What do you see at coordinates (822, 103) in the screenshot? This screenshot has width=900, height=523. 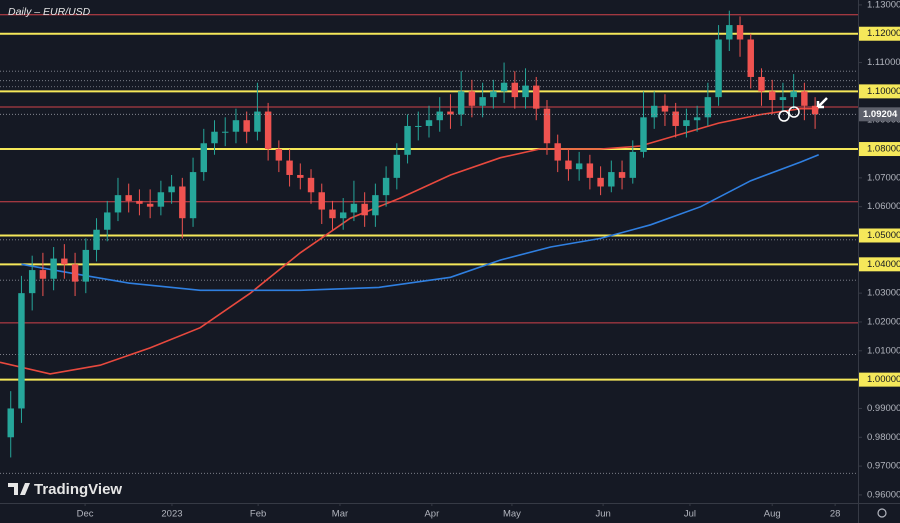 I see `arrow` at bounding box center [822, 103].